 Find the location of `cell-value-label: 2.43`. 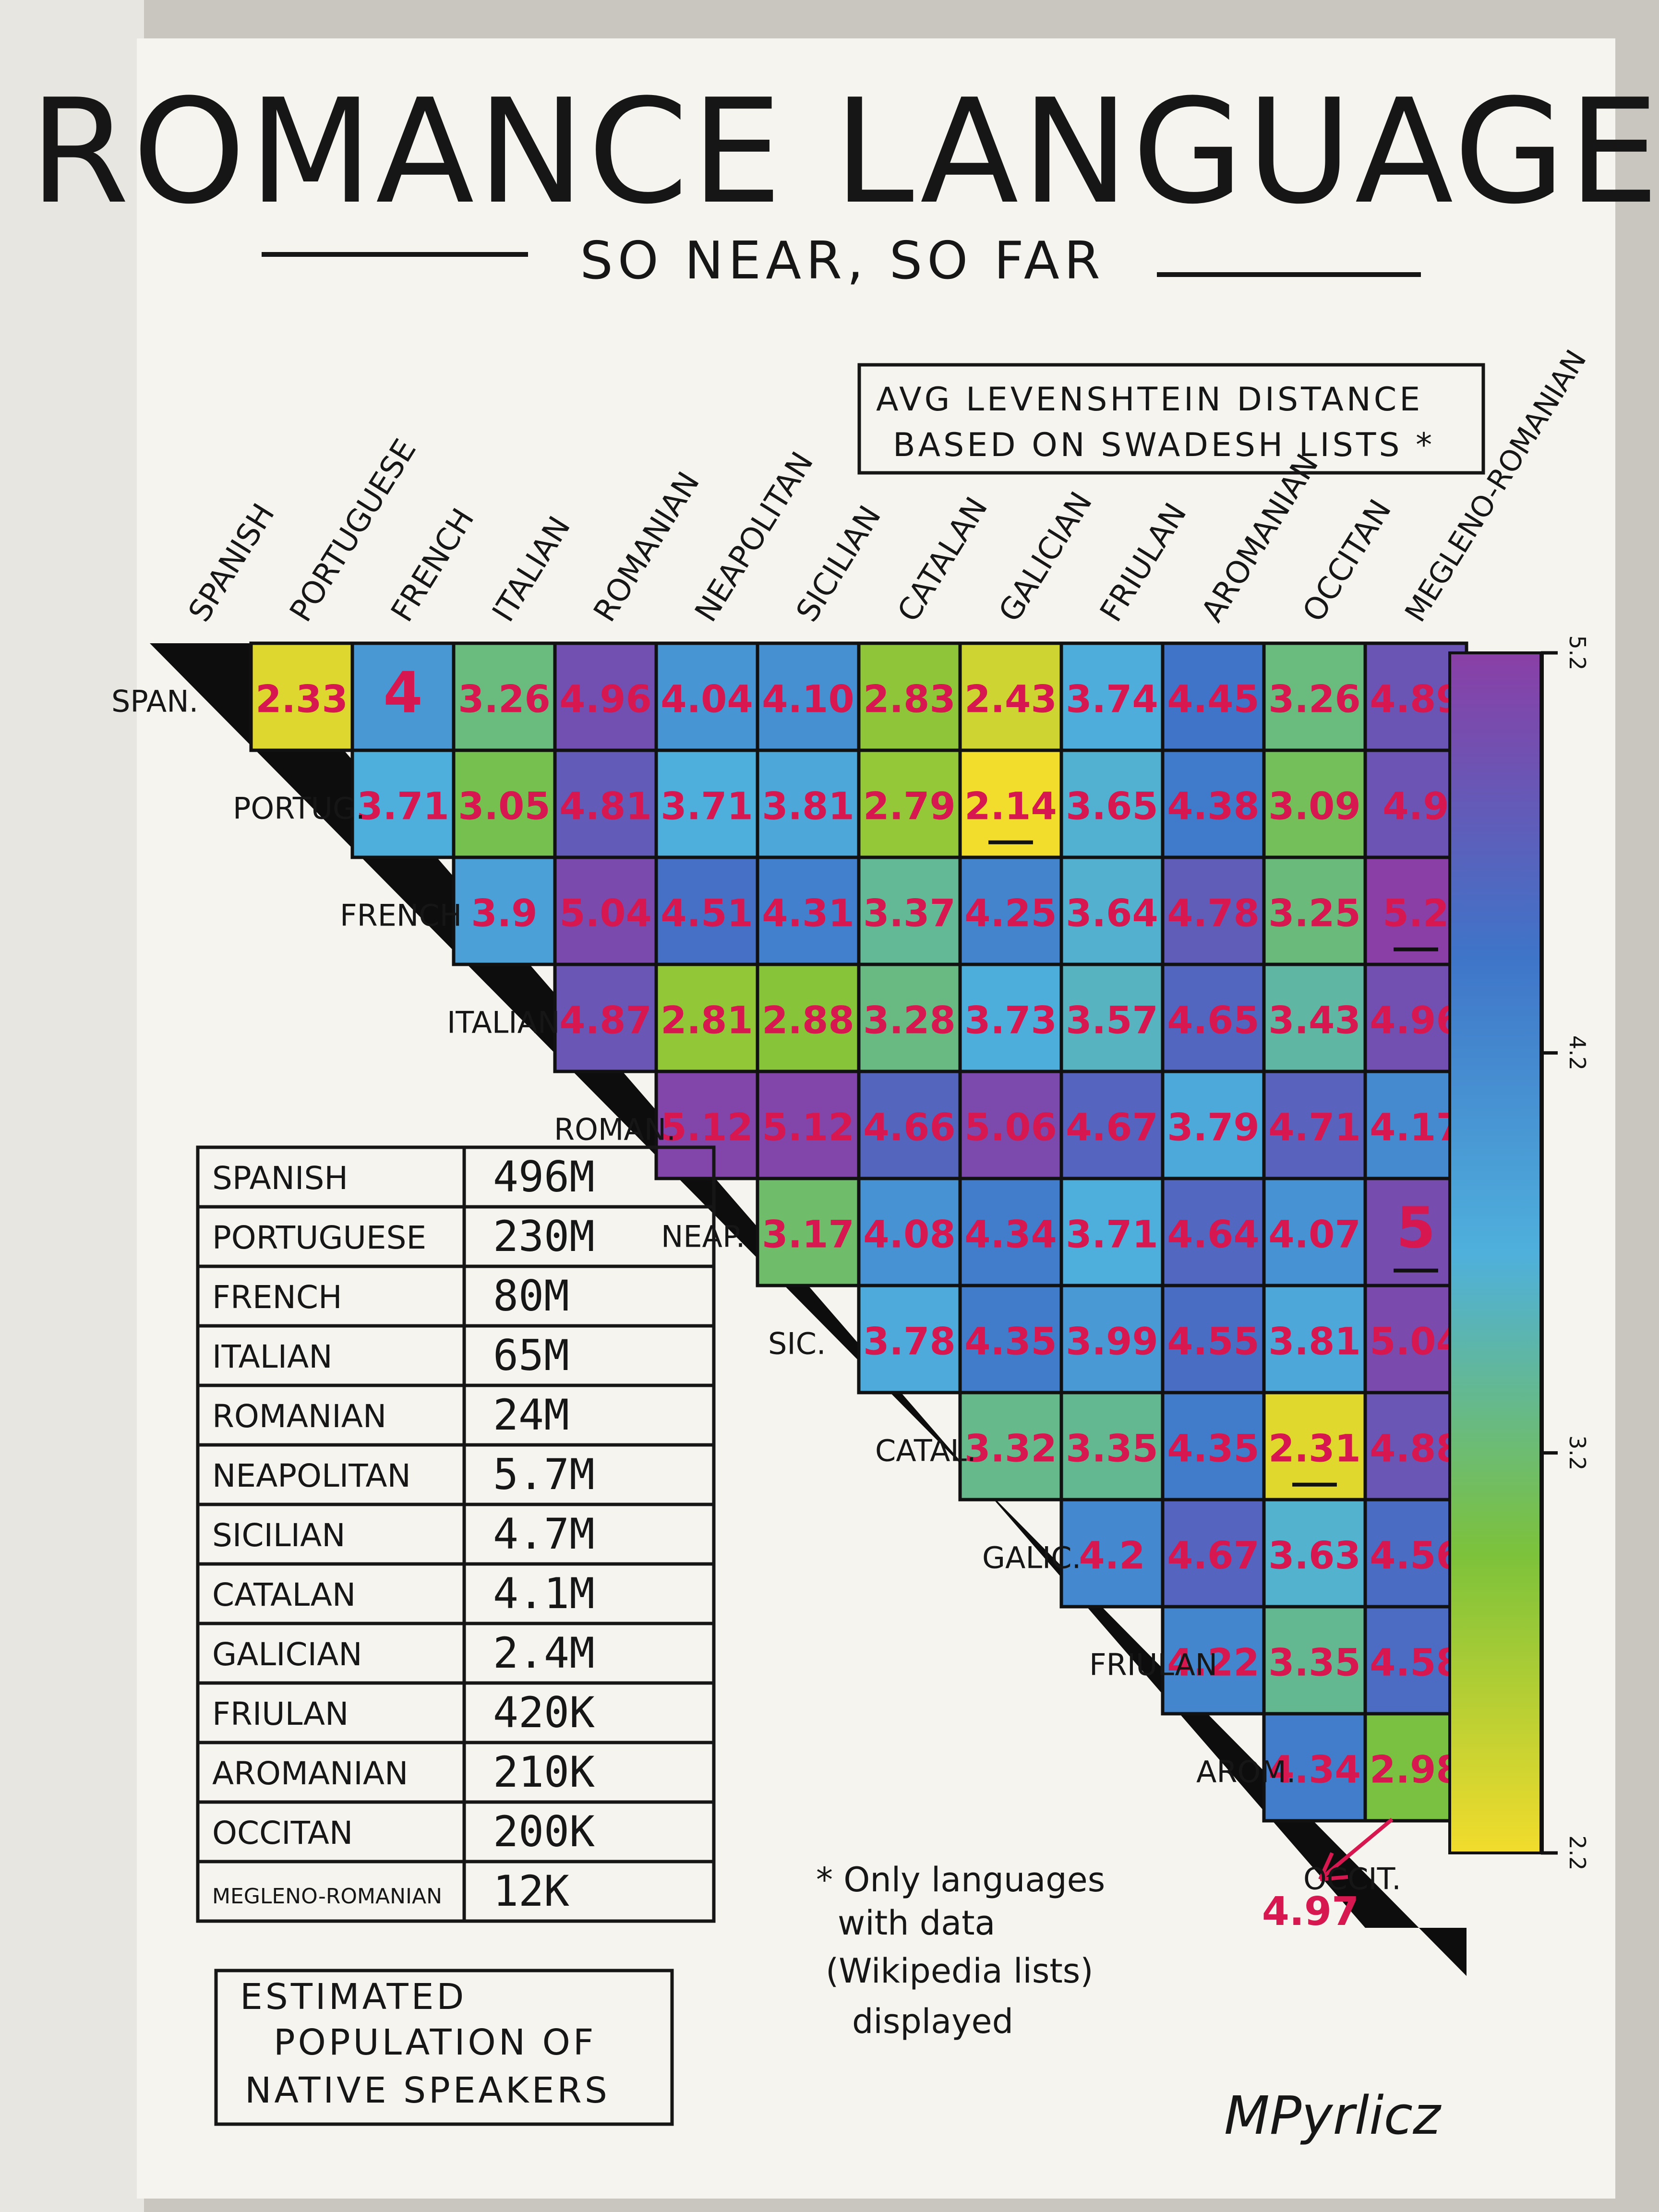

cell-value-label: 2.43 is located at coordinates (1011, 699).